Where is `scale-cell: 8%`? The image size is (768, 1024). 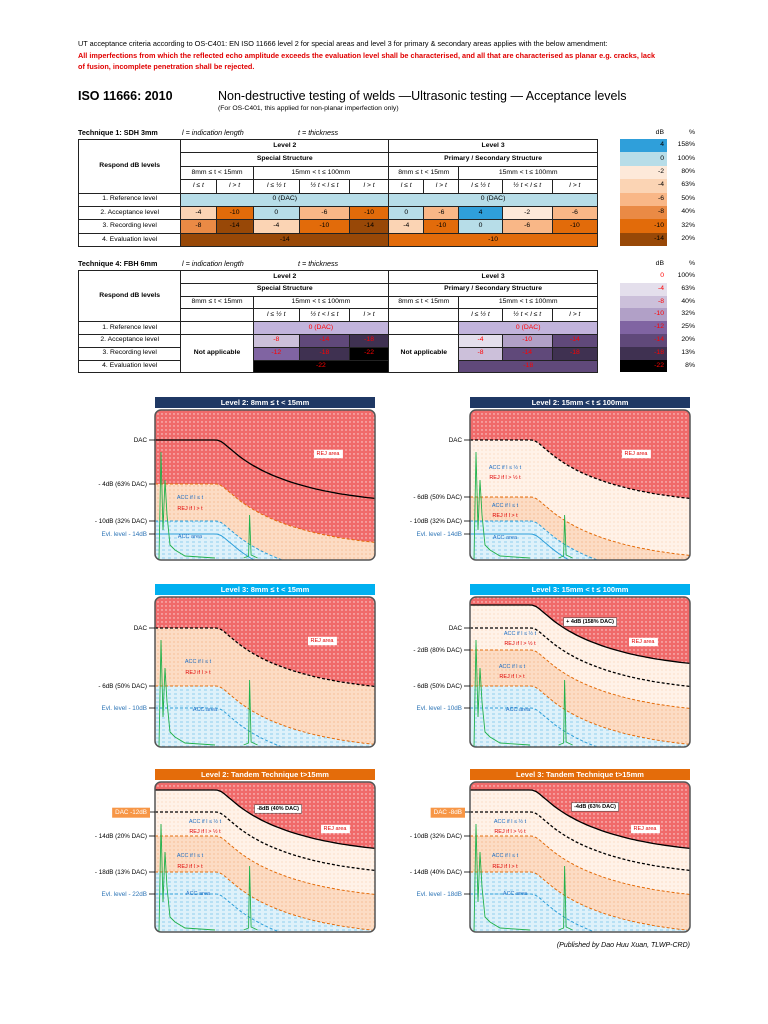
scale-cell: 8% is located at coordinates (690, 365).